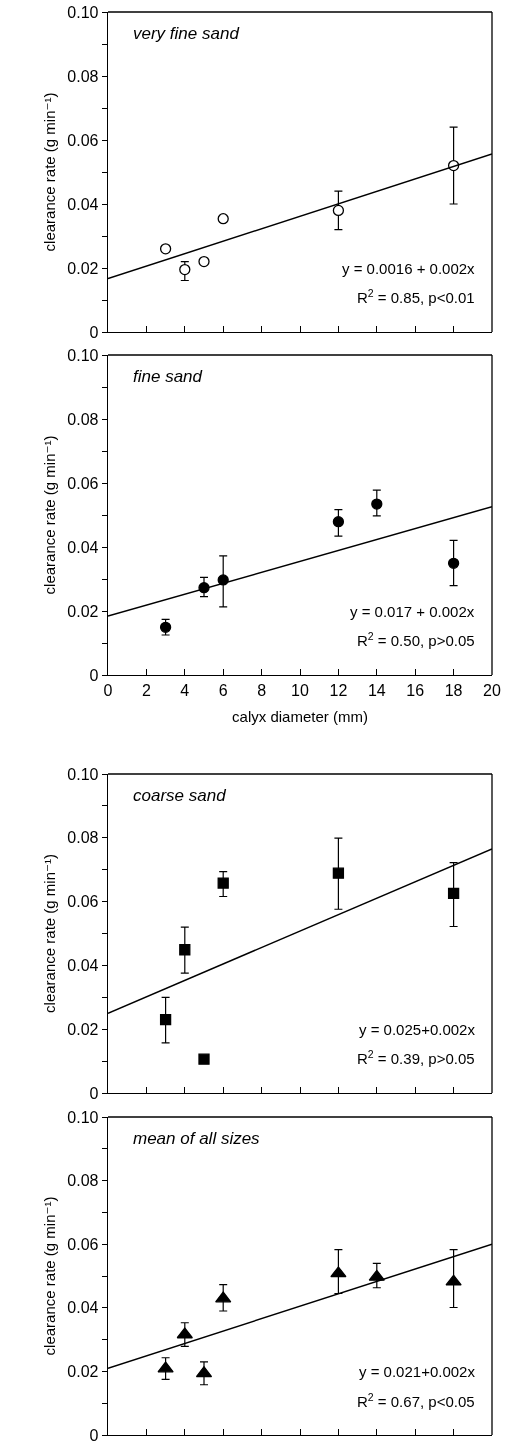 The image size is (507, 1446). I want to click on x-tick-label: 2, so click(146, 690).